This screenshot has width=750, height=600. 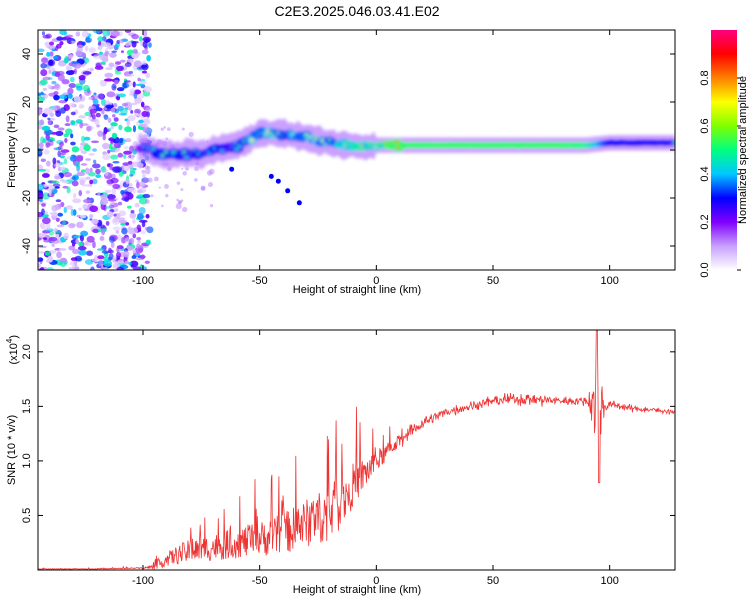 What do you see at coordinates (12, 150) in the screenshot?
I see `spectrogram-y-label: Frequency (Hz)` at bounding box center [12, 150].